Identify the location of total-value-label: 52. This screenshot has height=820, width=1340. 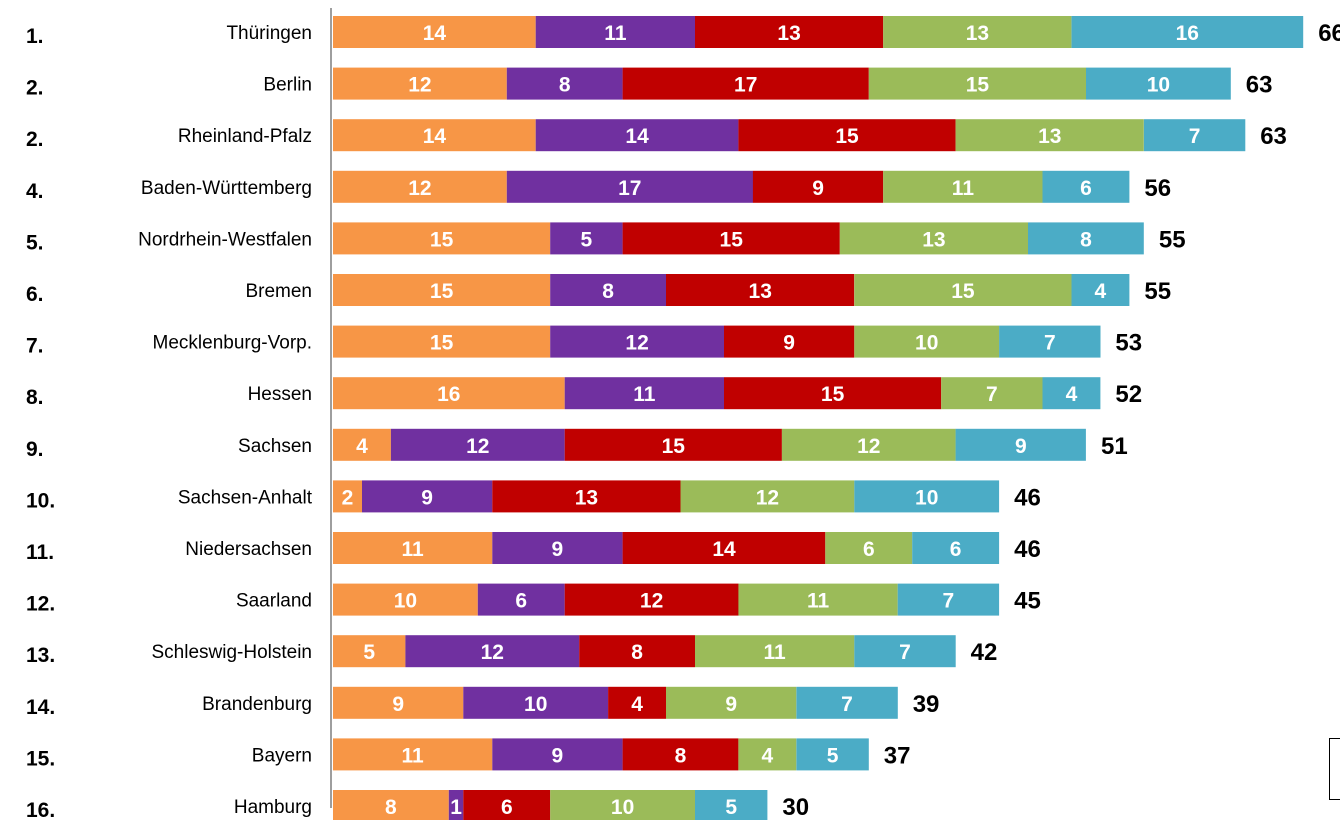
(1128, 394).